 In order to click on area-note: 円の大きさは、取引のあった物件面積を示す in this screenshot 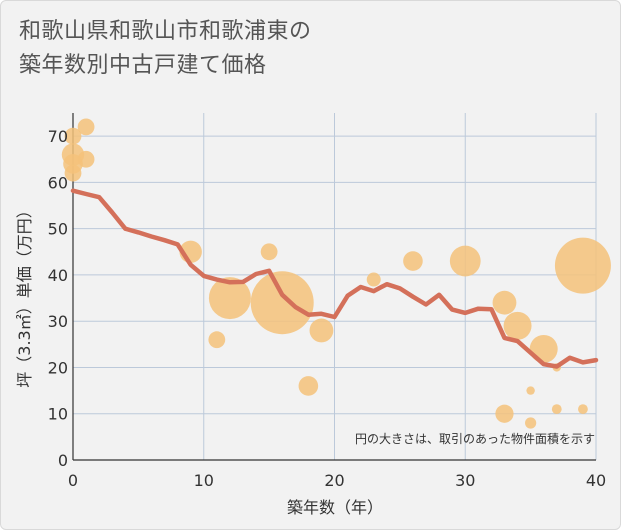, I will do `click(475, 438)`.